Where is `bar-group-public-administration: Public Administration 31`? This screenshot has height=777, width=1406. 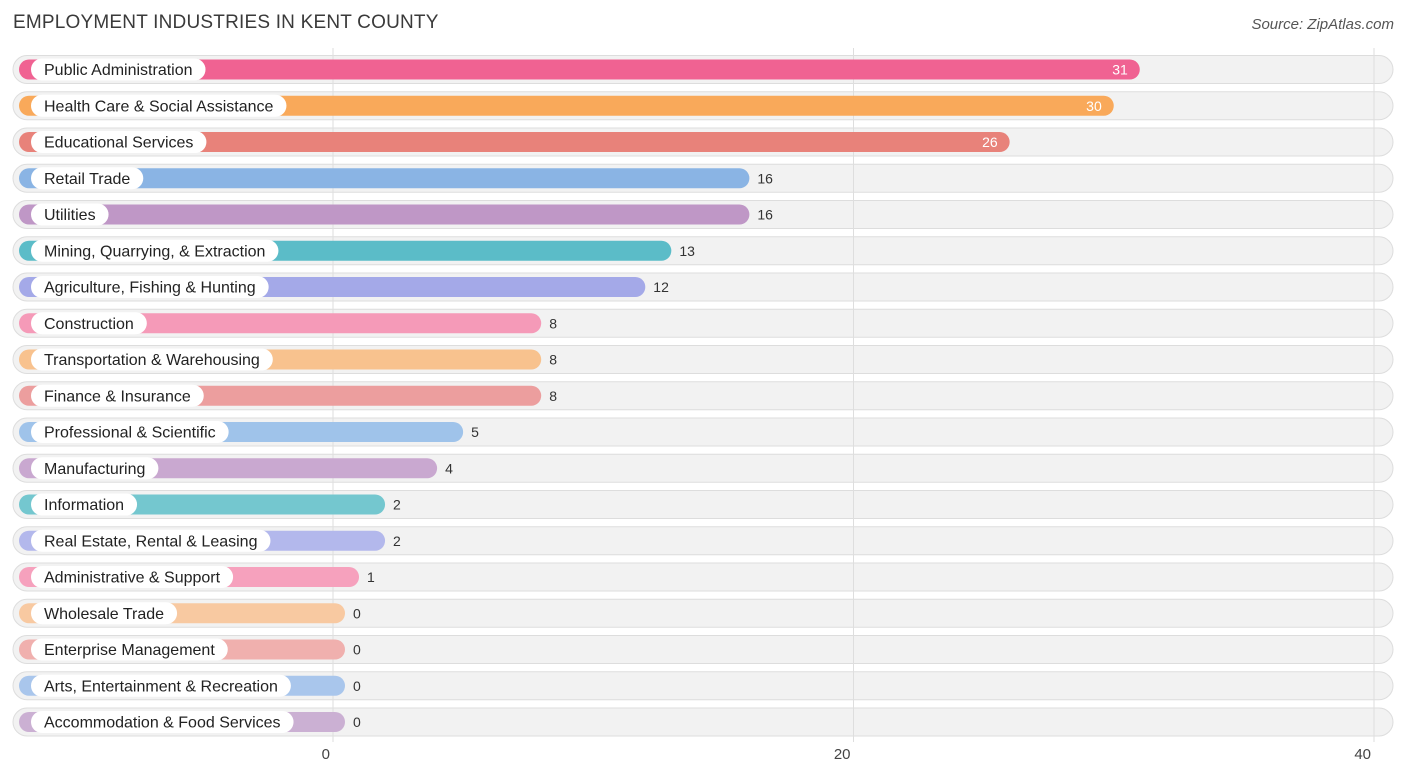 bar-group-public-administration: Public Administration 31 is located at coordinates (579, 69).